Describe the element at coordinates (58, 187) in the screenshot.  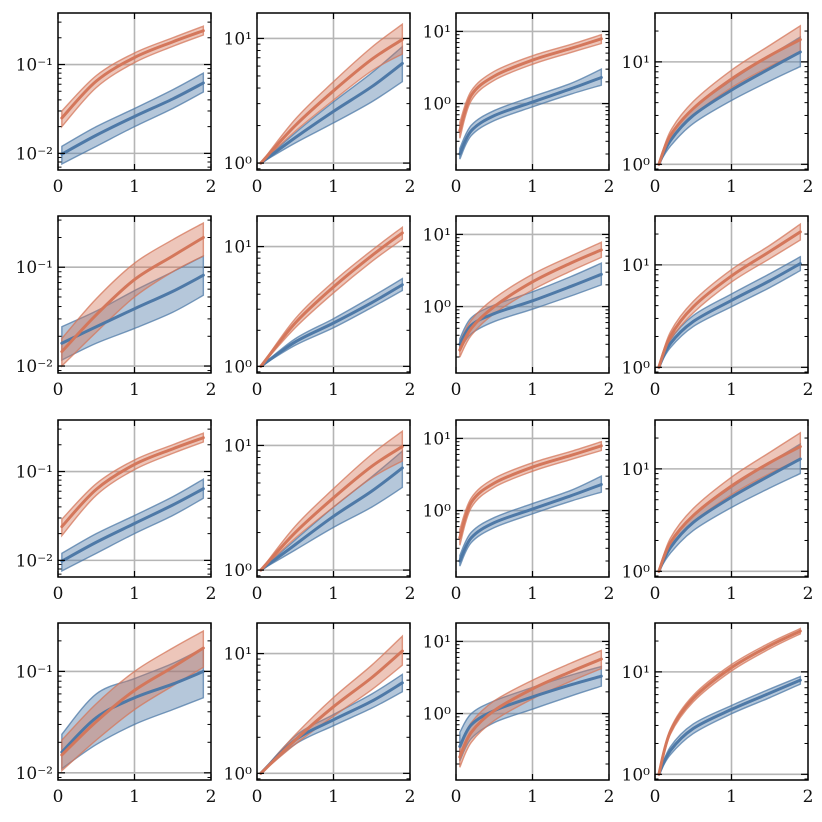
I see `panel-r1c1-xtick-label-0: 0` at that location.